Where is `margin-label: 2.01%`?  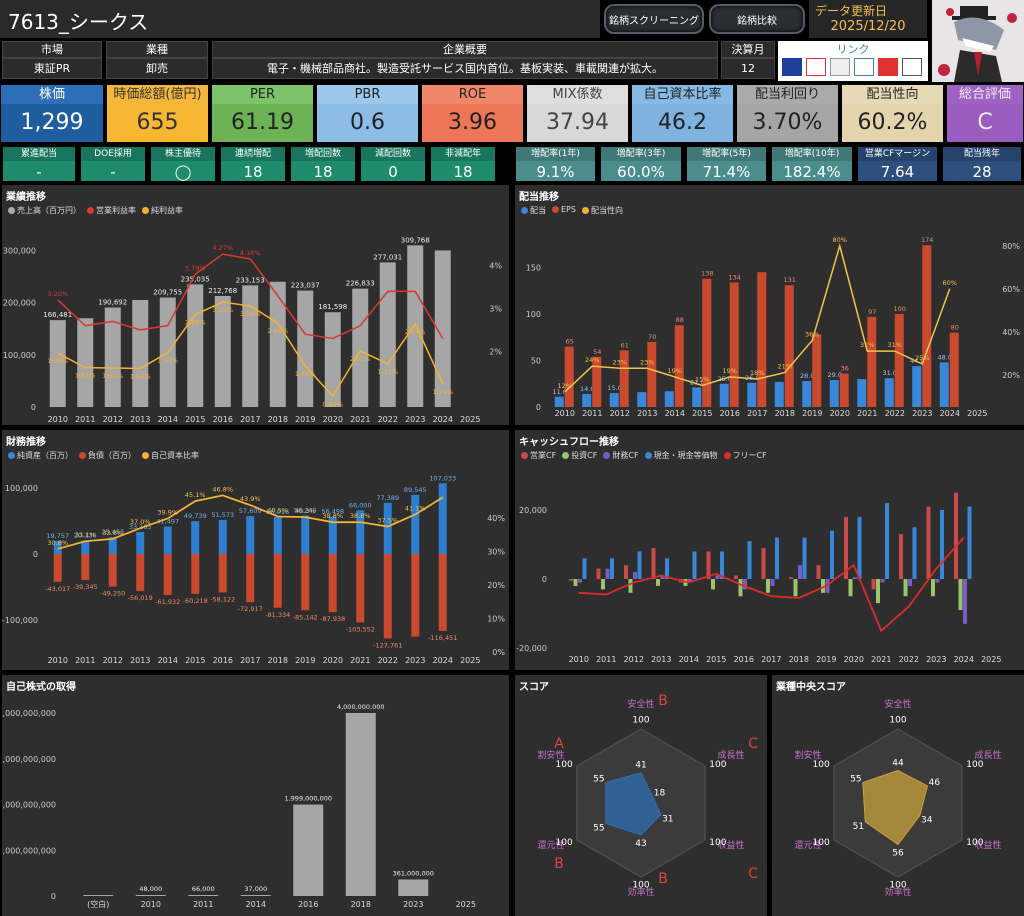 margin-label: 2.01% is located at coordinates (360, 359).